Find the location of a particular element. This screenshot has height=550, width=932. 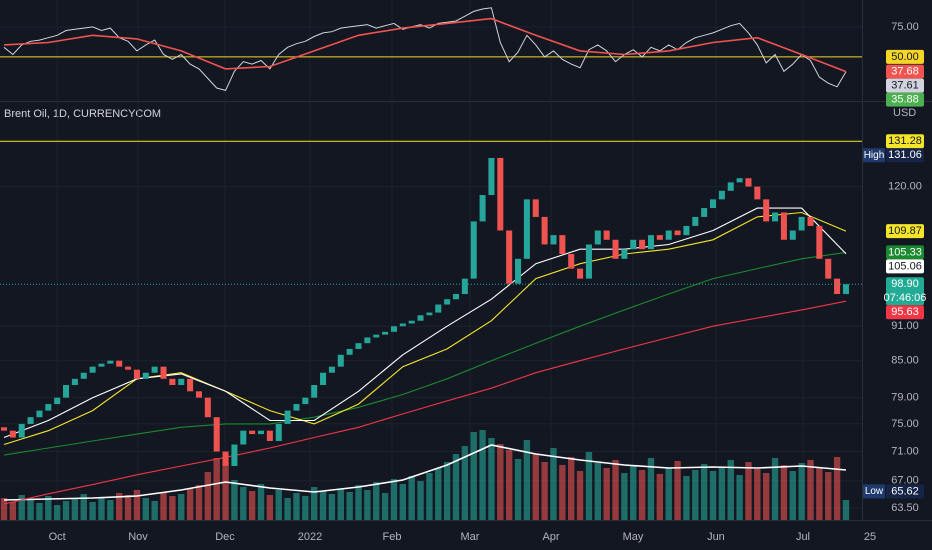

x-tick-label: May is located at coordinates (633, 537).